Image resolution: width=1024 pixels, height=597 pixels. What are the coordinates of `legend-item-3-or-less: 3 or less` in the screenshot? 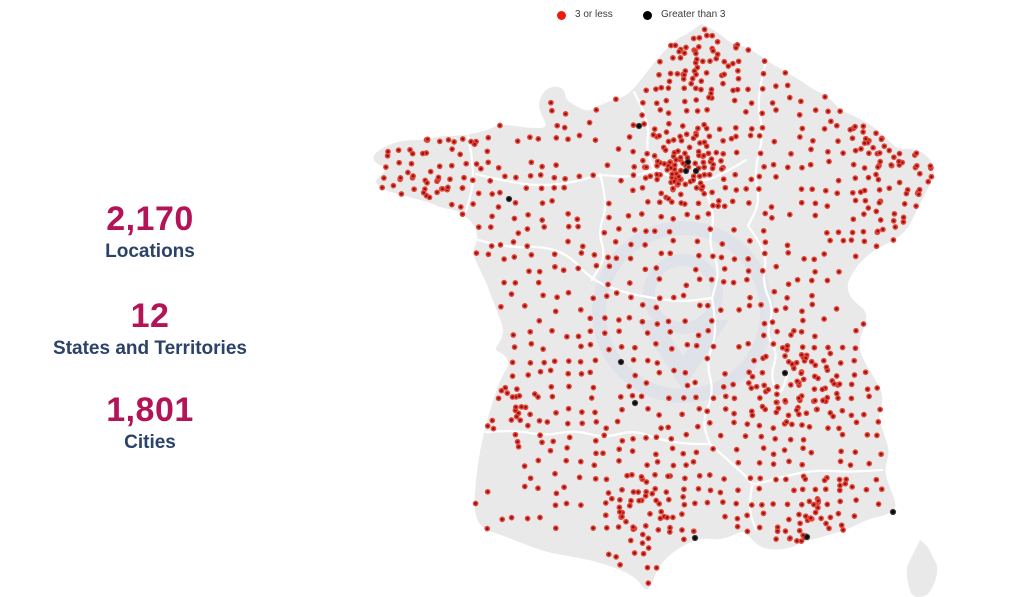 It's located at (585, 15).